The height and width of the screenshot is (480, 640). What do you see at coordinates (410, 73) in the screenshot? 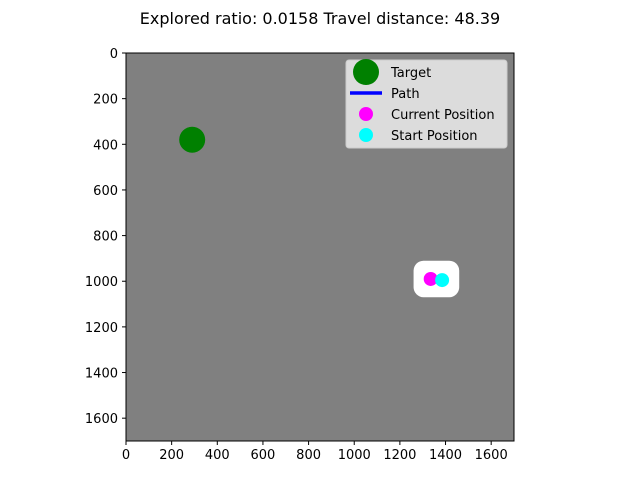
I see `legend-target-label: Target` at bounding box center [410, 73].